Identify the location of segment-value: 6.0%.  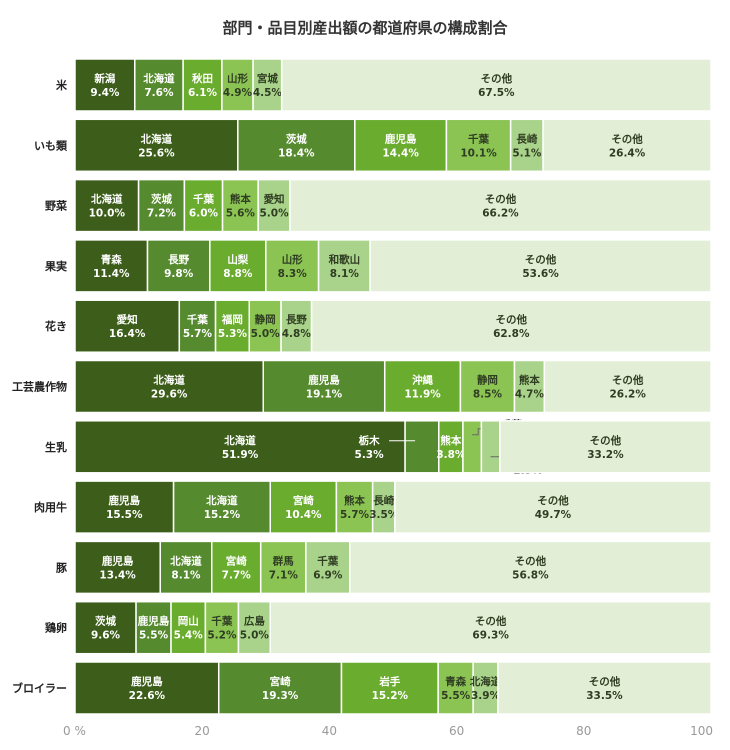
(204, 214).